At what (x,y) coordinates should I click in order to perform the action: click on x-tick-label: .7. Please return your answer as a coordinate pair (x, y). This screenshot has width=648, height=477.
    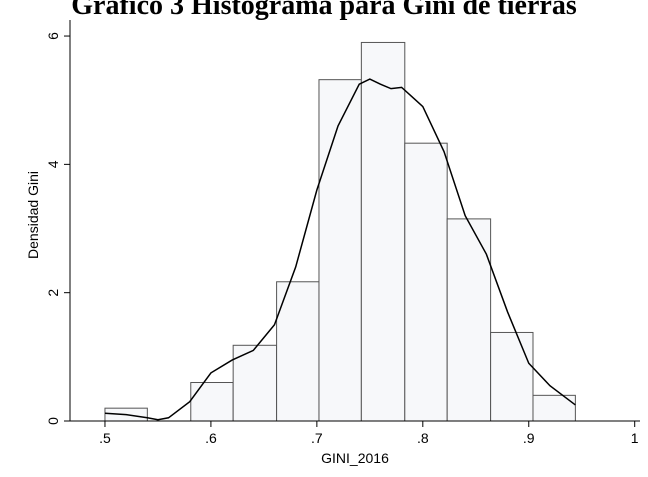
    Looking at the image, I should click on (317, 438).